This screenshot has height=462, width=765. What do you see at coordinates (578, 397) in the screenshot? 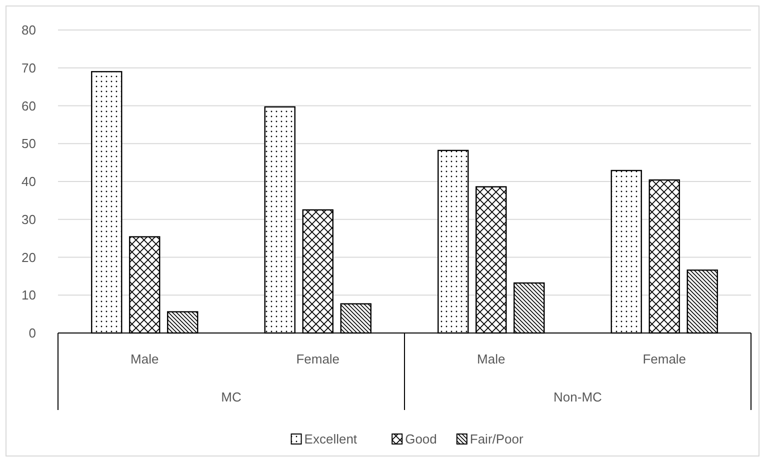
I see `text: Non-MC` at bounding box center [578, 397].